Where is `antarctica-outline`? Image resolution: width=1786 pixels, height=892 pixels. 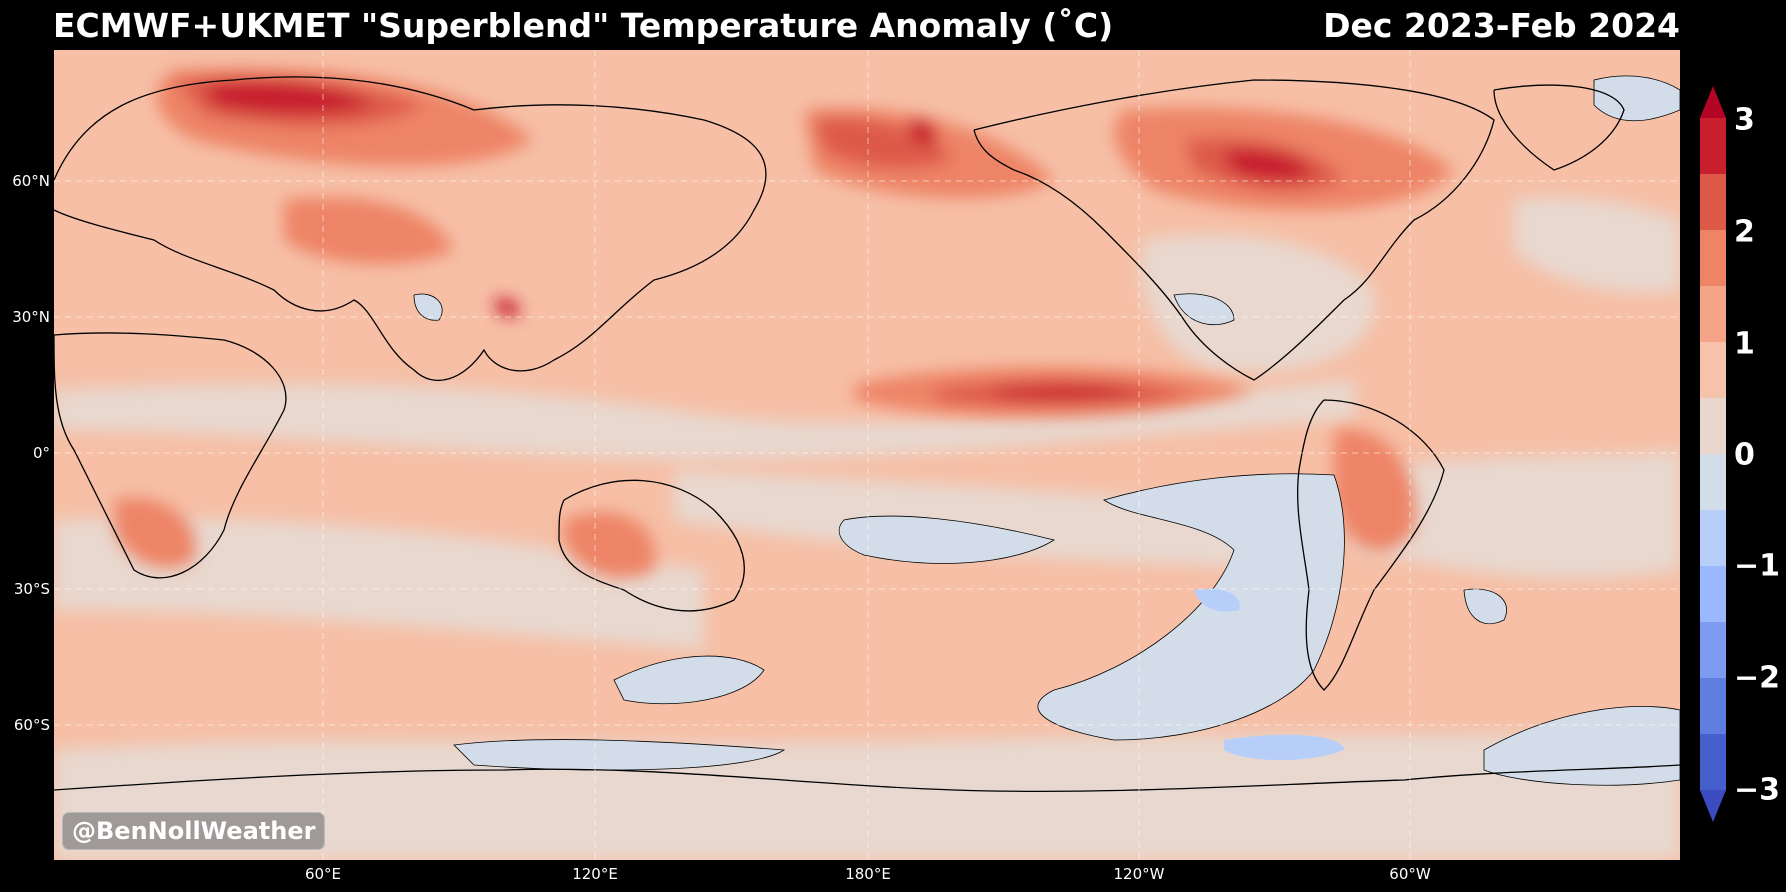 antarctica-outline is located at coordinates (867, 778).